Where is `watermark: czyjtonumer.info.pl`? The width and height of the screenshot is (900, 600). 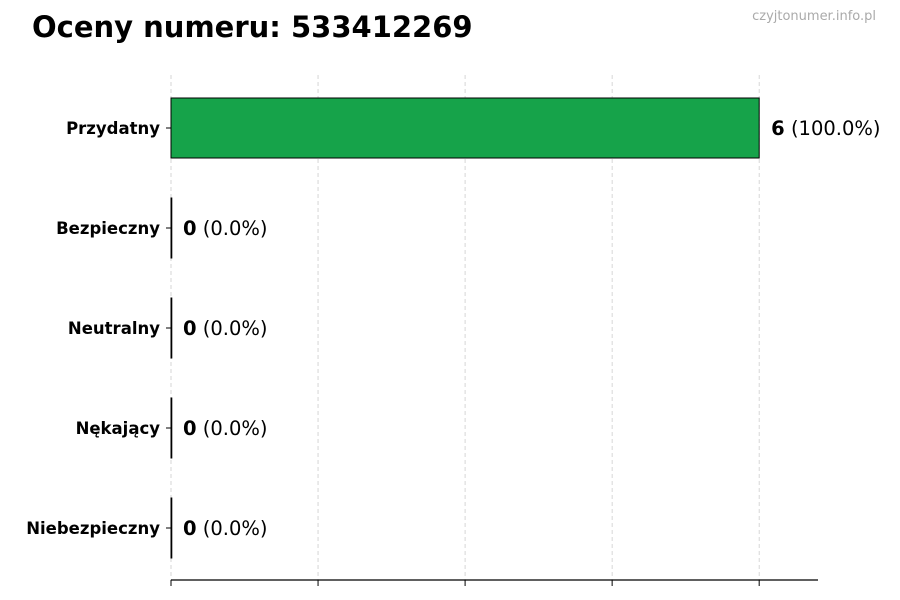 watermark: czyjtonumer.info.pl is located at coordinates (814, 16).